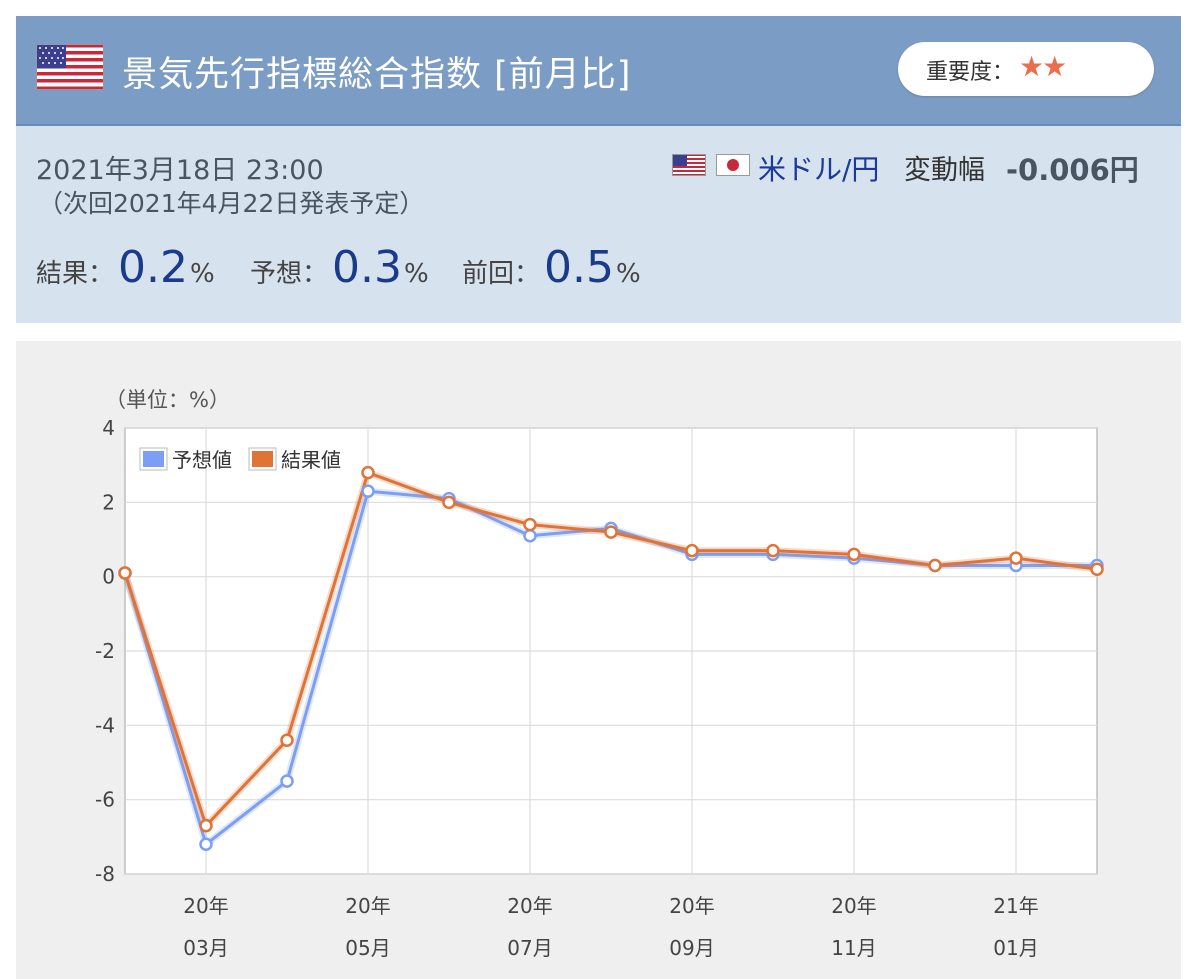  I want to click on legend-label: 予想値, so click(202, 460).